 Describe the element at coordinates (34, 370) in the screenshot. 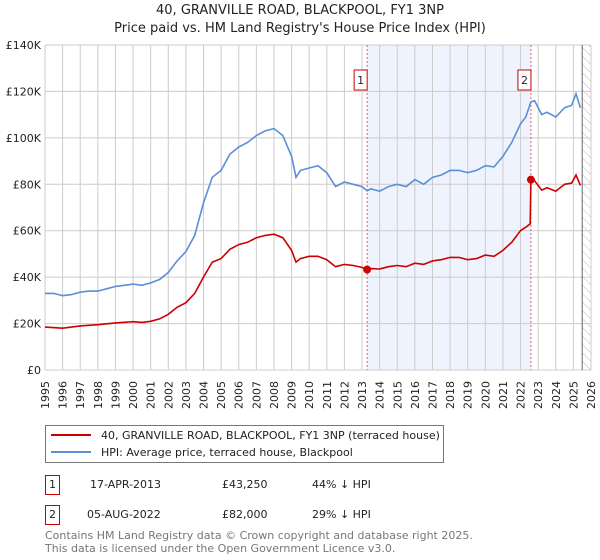

I see `y-tick-label: £0` at that location.